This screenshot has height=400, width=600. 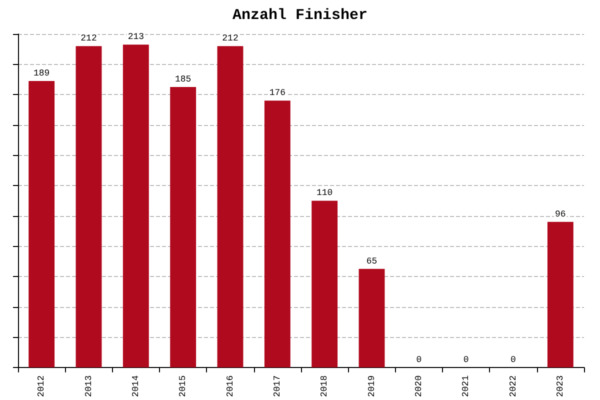 What do you see at coordinates (136, 37) in the screenshot?
I see `data-label: 213` at bounding box center [136, 37].